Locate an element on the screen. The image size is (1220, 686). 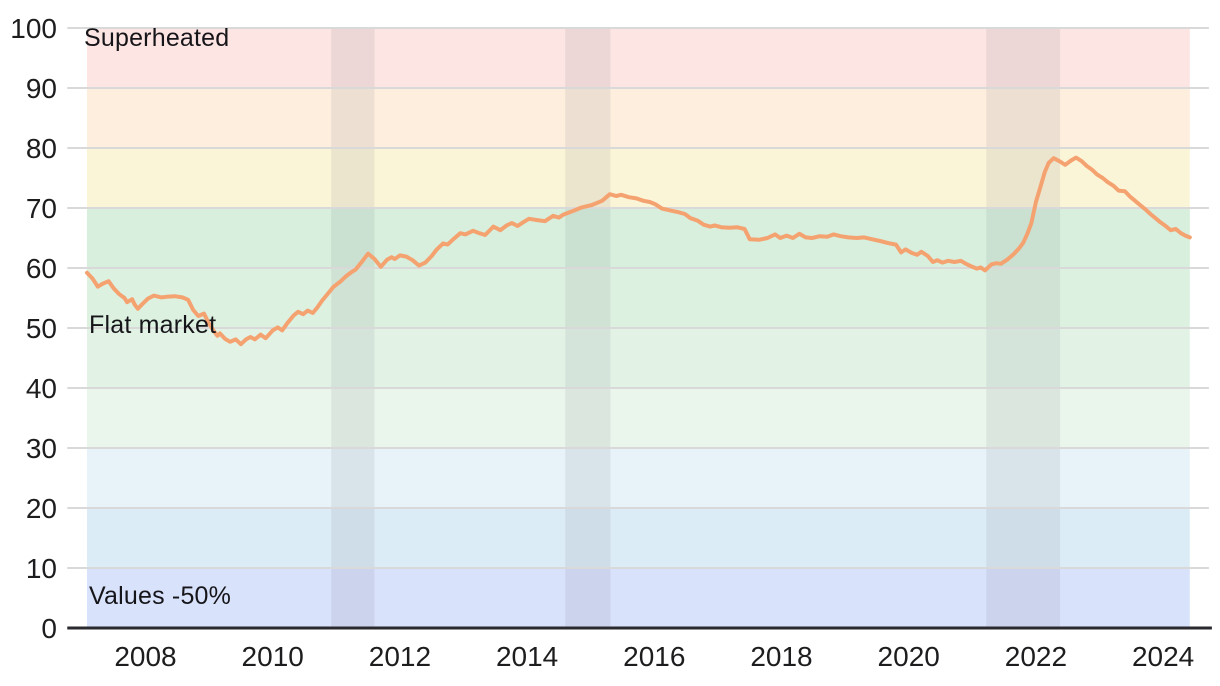
x-tick-label: 2010 is located at coordinates (273, 656).